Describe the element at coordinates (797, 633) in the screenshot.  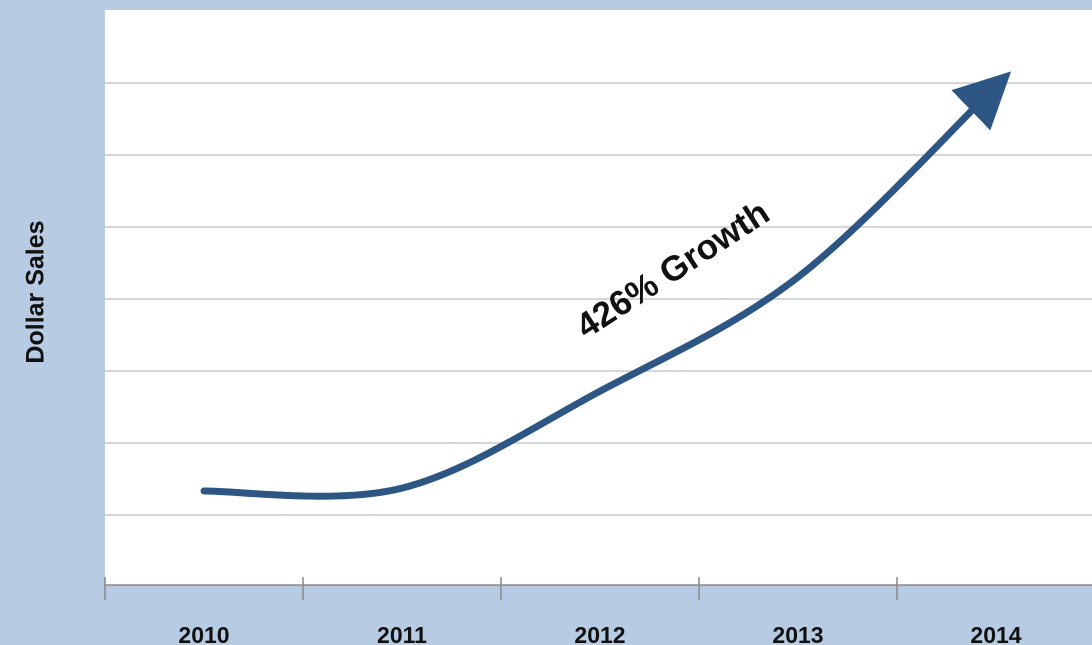
I see `x-tick-label: 2013` at that location.